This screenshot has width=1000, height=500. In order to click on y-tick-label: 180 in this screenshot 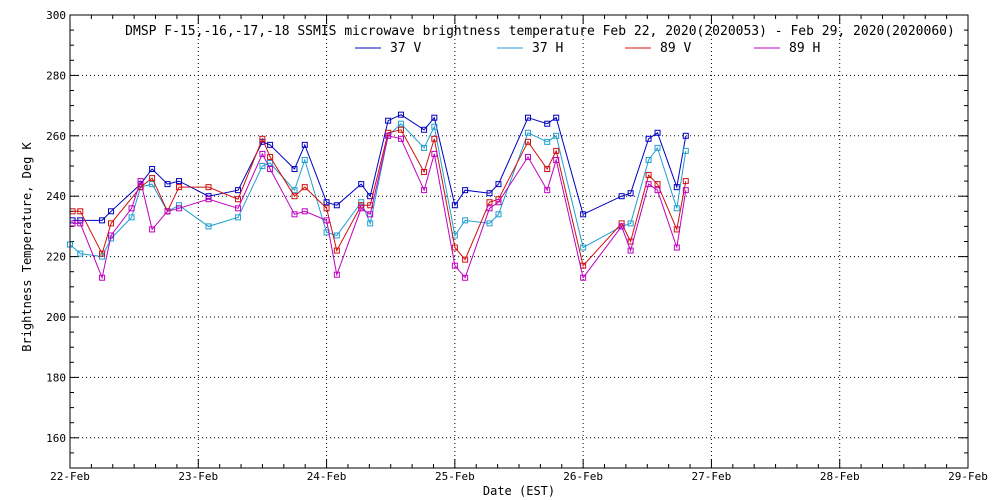, I will do `click(56, 377)`.